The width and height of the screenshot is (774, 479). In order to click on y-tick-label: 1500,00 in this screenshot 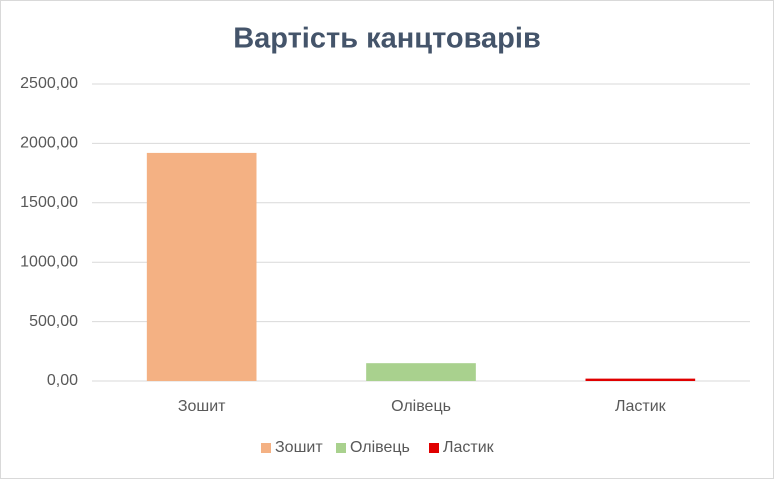, I will do `click(49, 202)`.